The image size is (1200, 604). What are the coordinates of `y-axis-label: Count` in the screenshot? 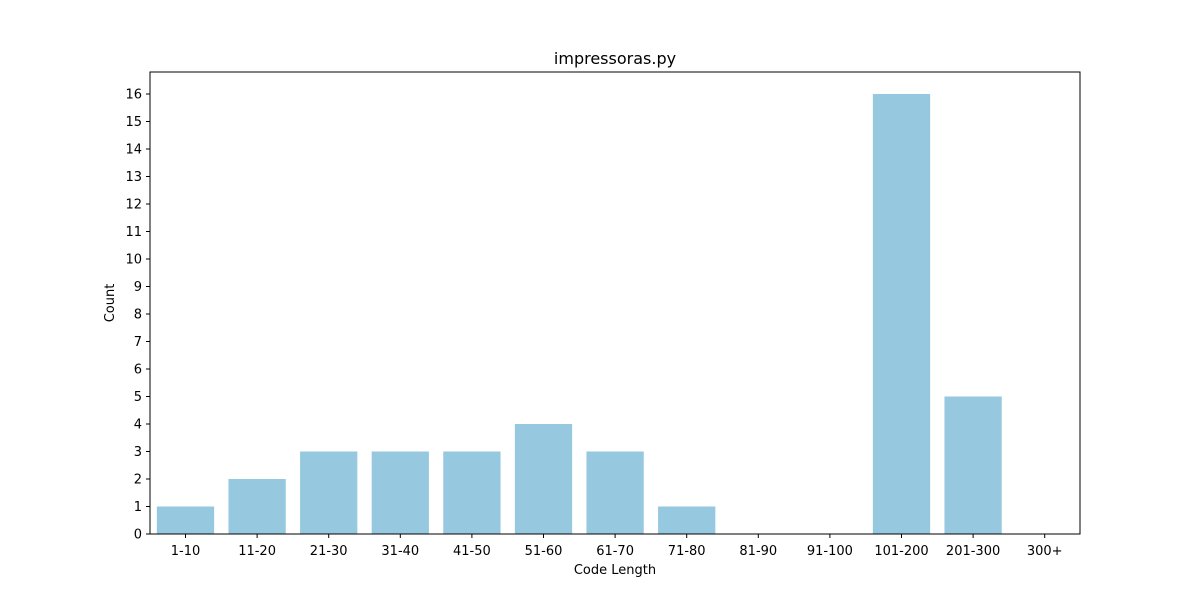 It's located at (110, 303).